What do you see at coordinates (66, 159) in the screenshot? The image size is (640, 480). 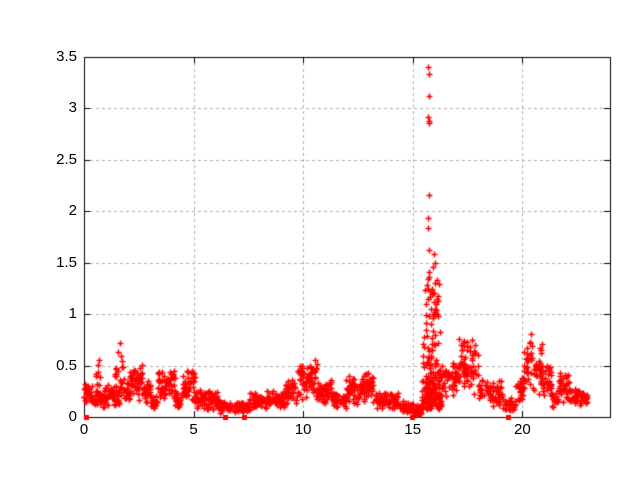 I see `y-tick-label: 2.5` at bounding box center [66, 159].